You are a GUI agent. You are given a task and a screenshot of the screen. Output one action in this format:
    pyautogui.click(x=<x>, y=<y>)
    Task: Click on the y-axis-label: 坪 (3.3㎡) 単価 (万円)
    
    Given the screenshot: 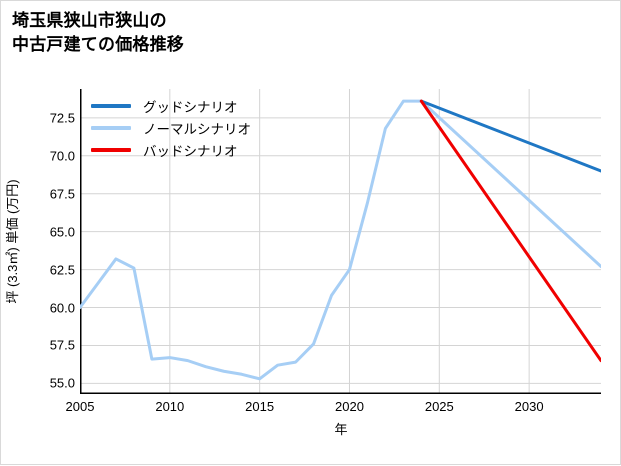 What is the action you would take?
    pyautogui.click(x=12, y=241)
    